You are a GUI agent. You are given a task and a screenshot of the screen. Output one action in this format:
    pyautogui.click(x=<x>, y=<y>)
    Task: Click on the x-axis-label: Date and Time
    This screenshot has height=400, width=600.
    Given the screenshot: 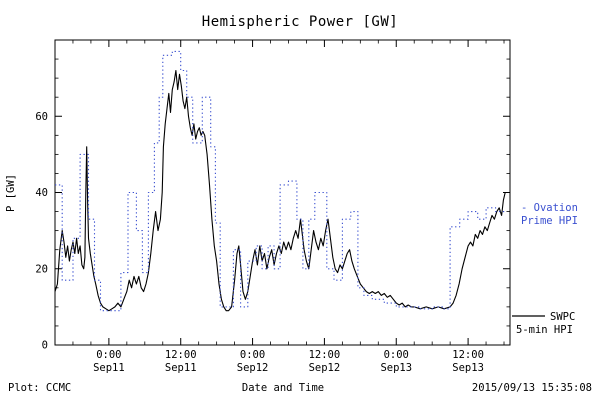 What is the action you would take?
    pyautogui.click(x=283, y=388)
    